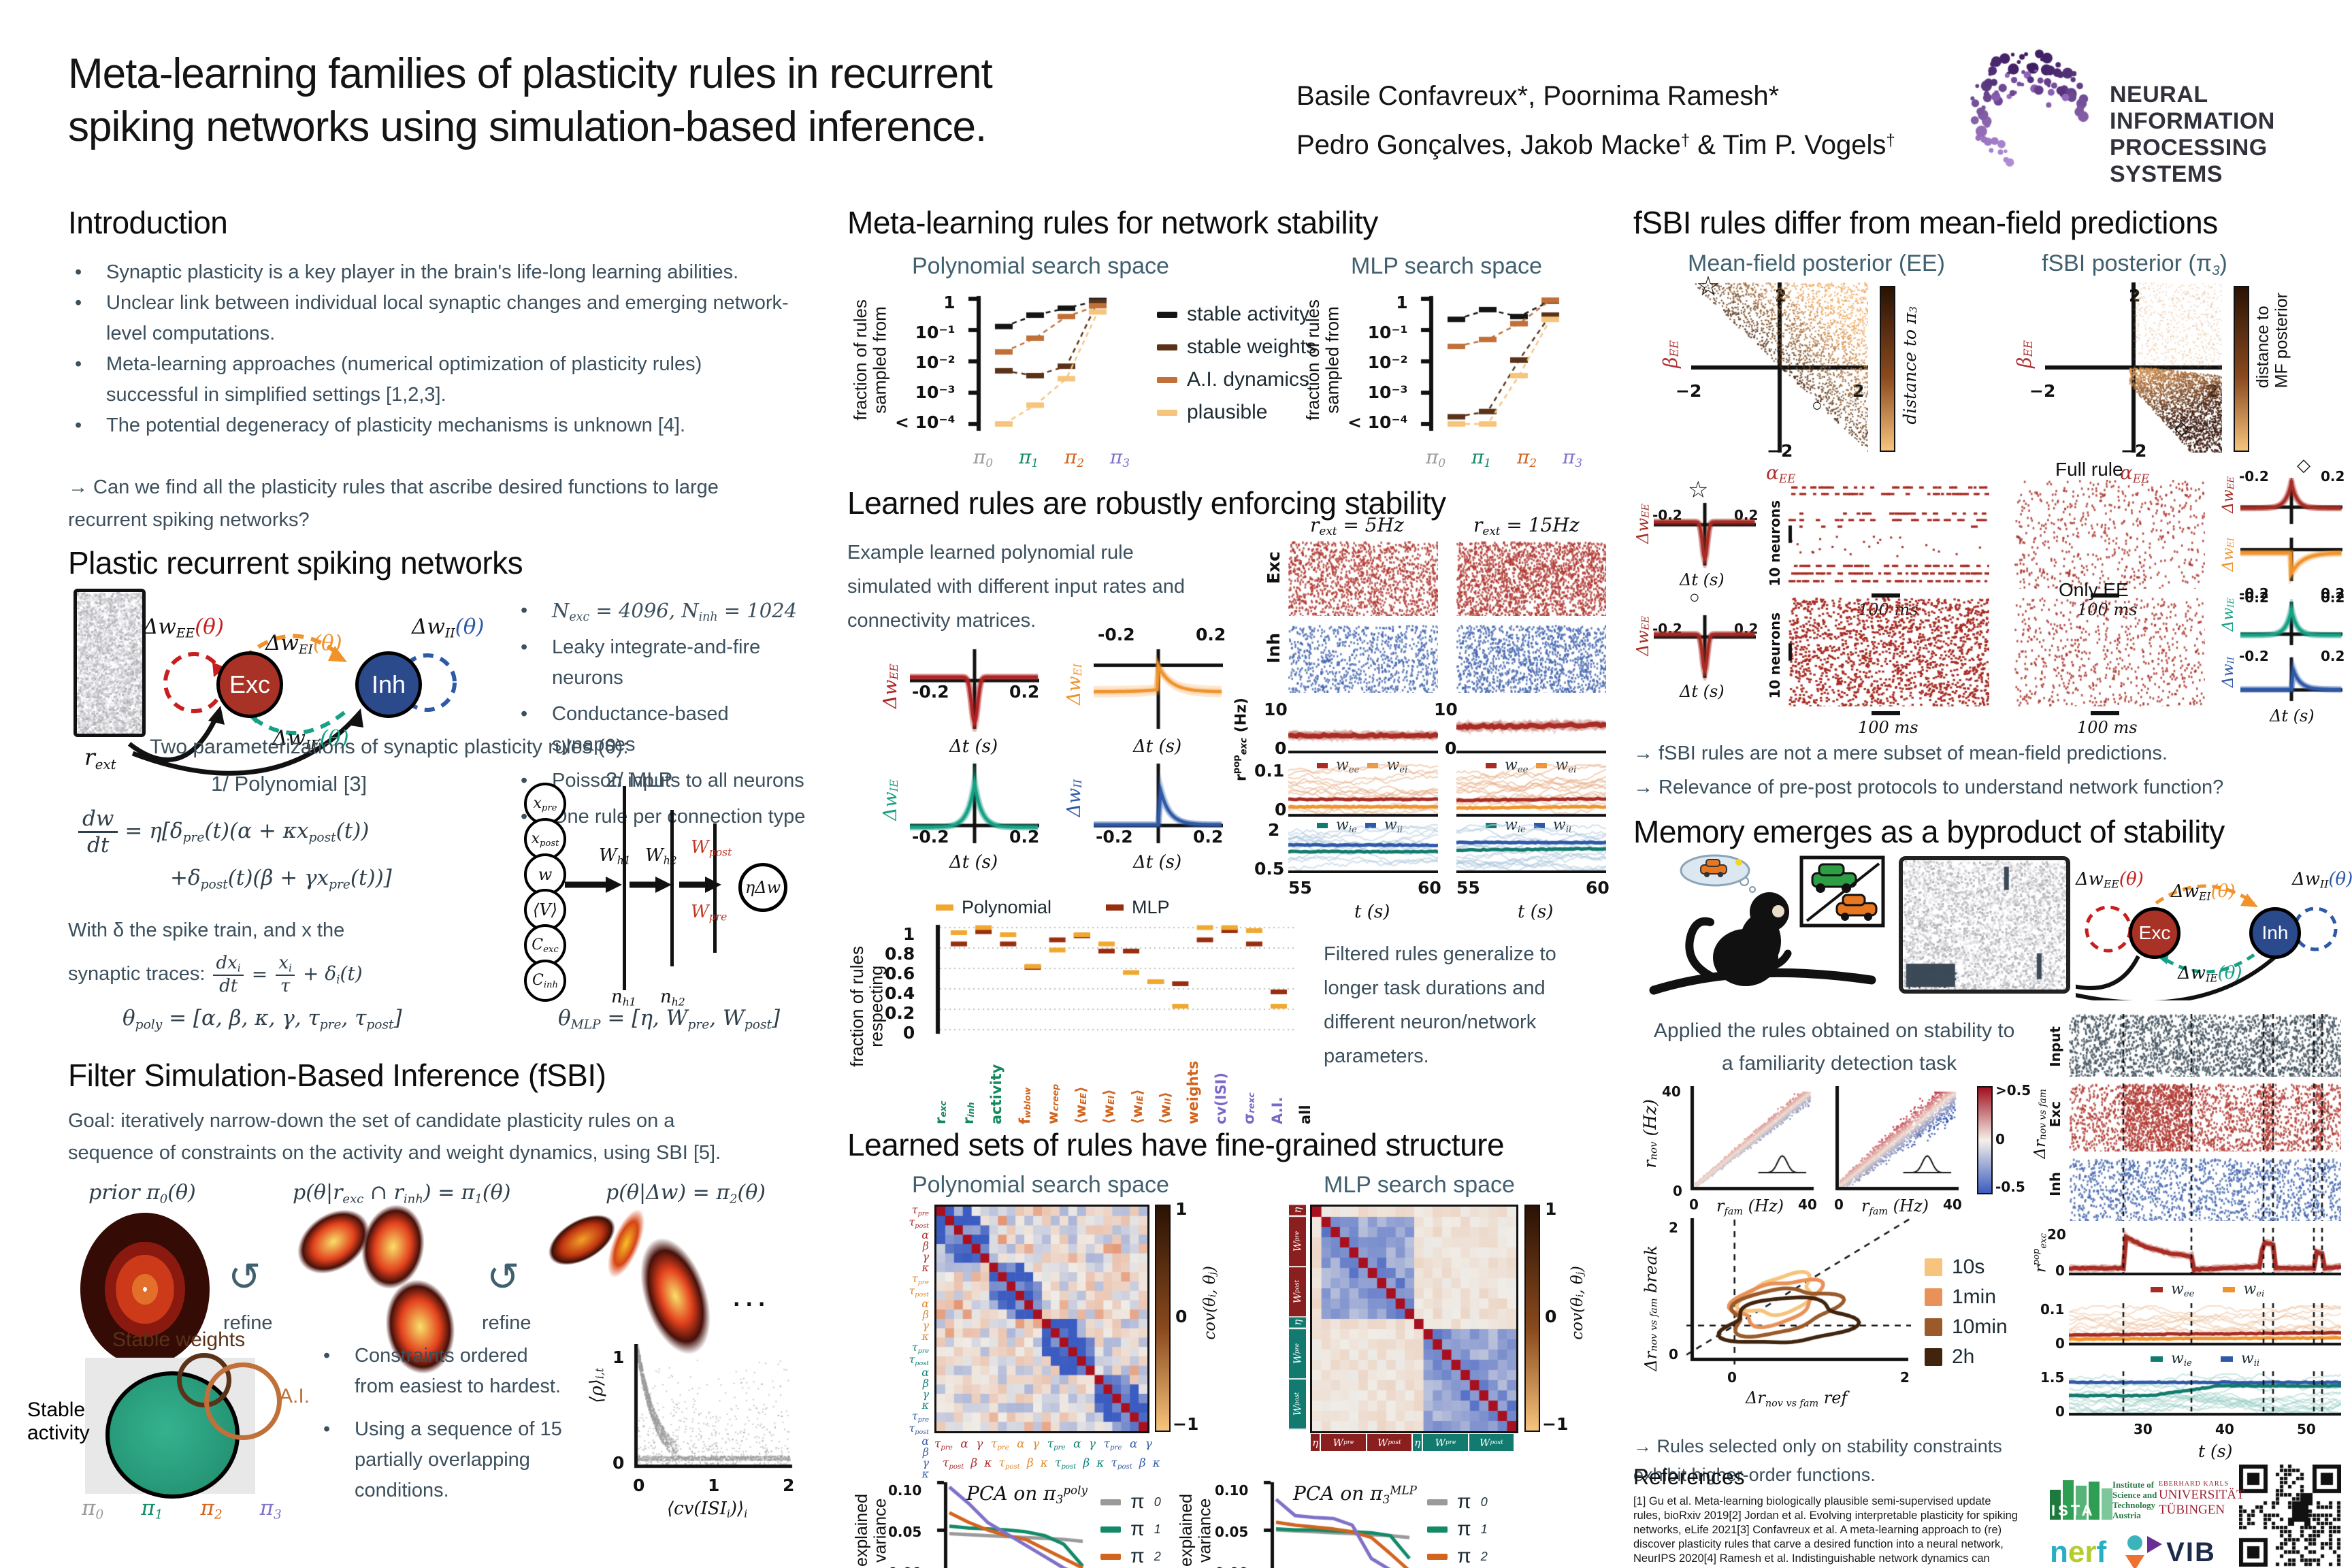 This screenshot has width=2352, height=1568. I want to click on list-item: cv(ISI), so click(1221, 1098).